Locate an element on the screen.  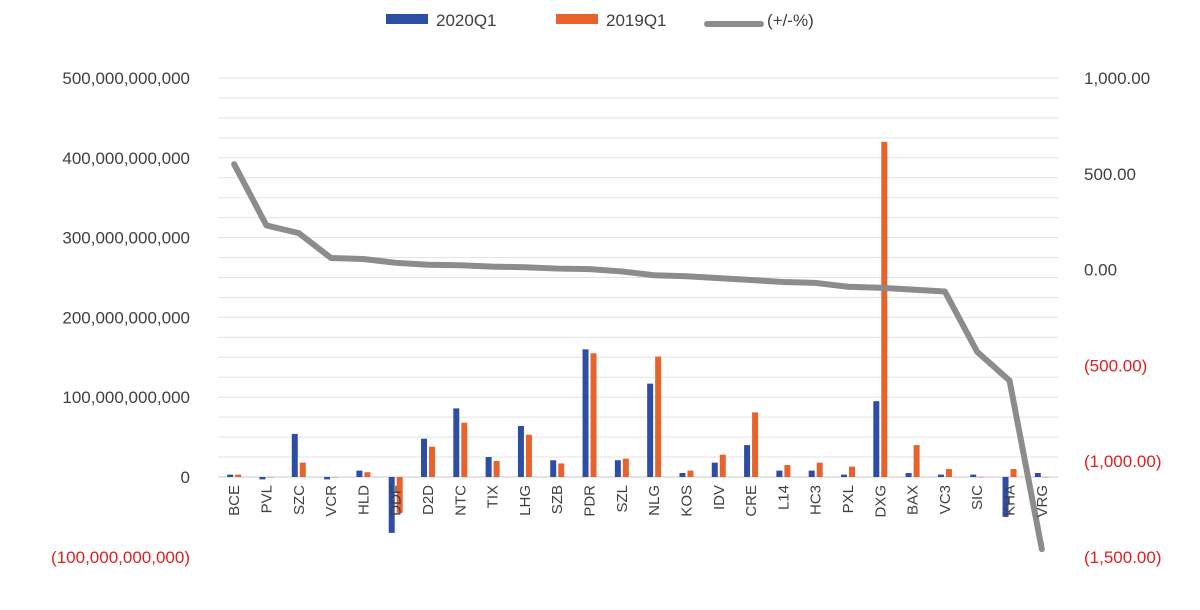
category-label: D2D is located at coordinates (428, 500).